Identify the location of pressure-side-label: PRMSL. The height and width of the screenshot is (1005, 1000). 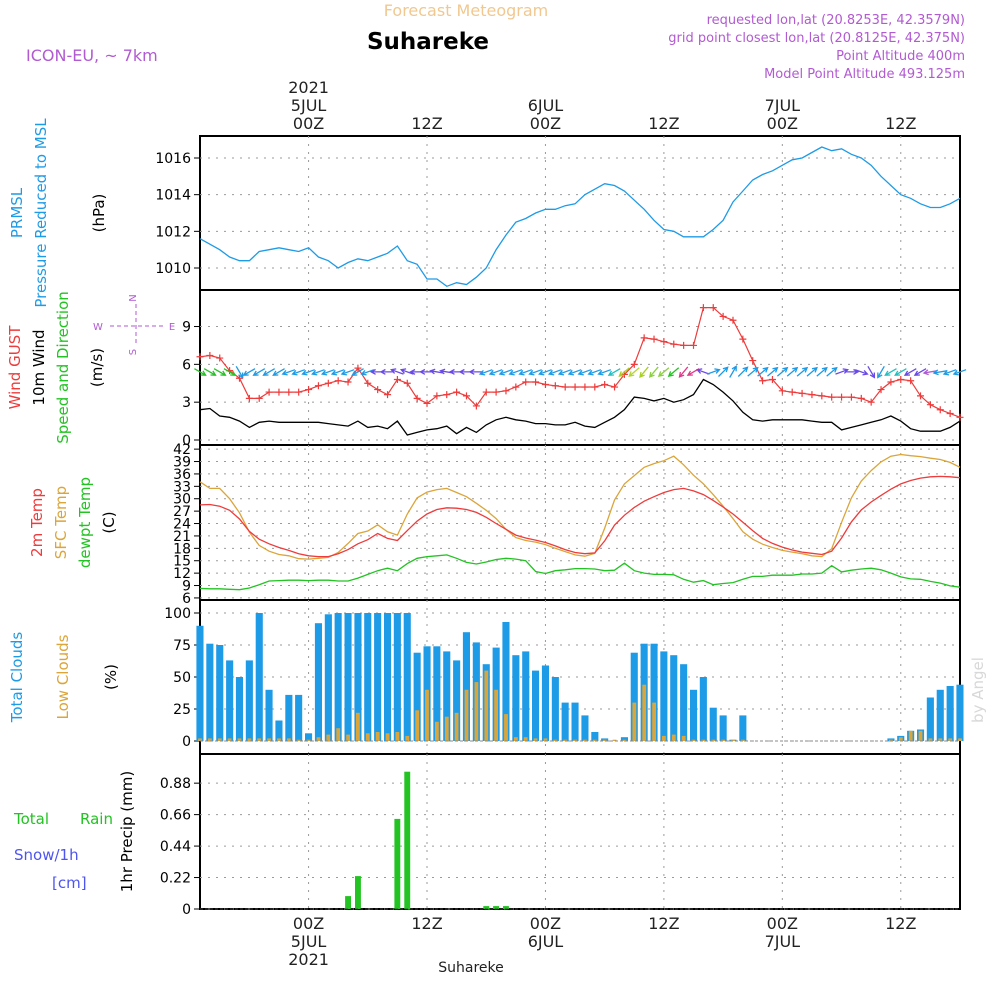
(17, 212).